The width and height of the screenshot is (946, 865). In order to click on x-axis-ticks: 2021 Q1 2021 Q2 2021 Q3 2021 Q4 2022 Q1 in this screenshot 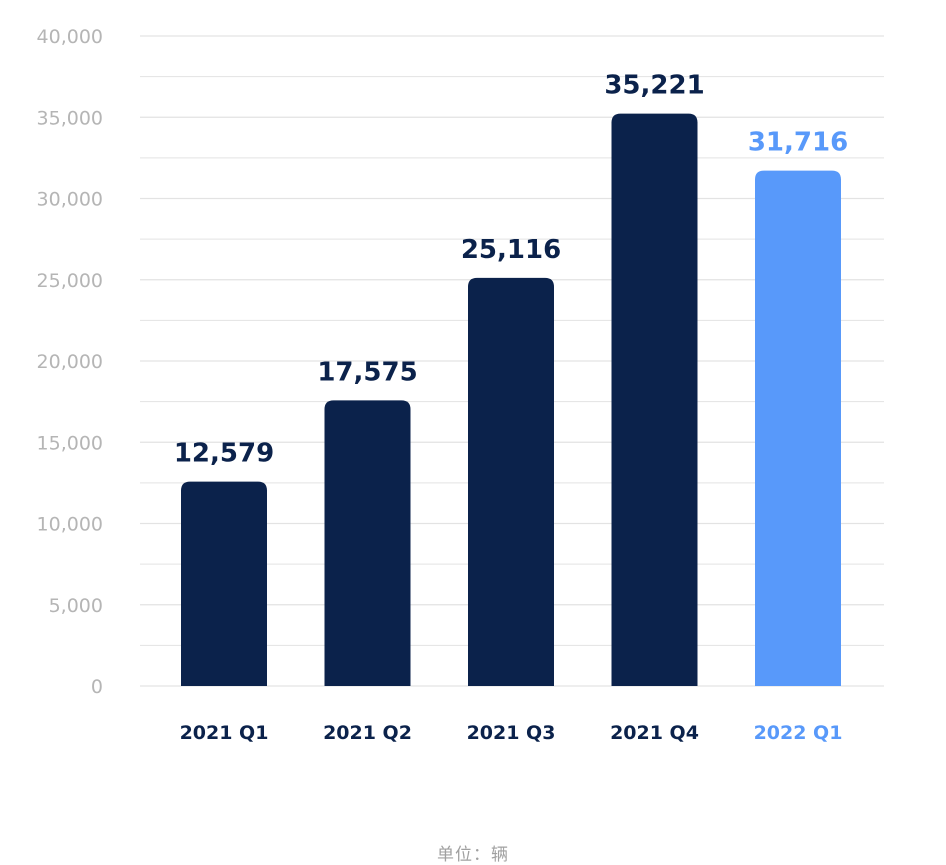, I will do `click(511, 733)`.